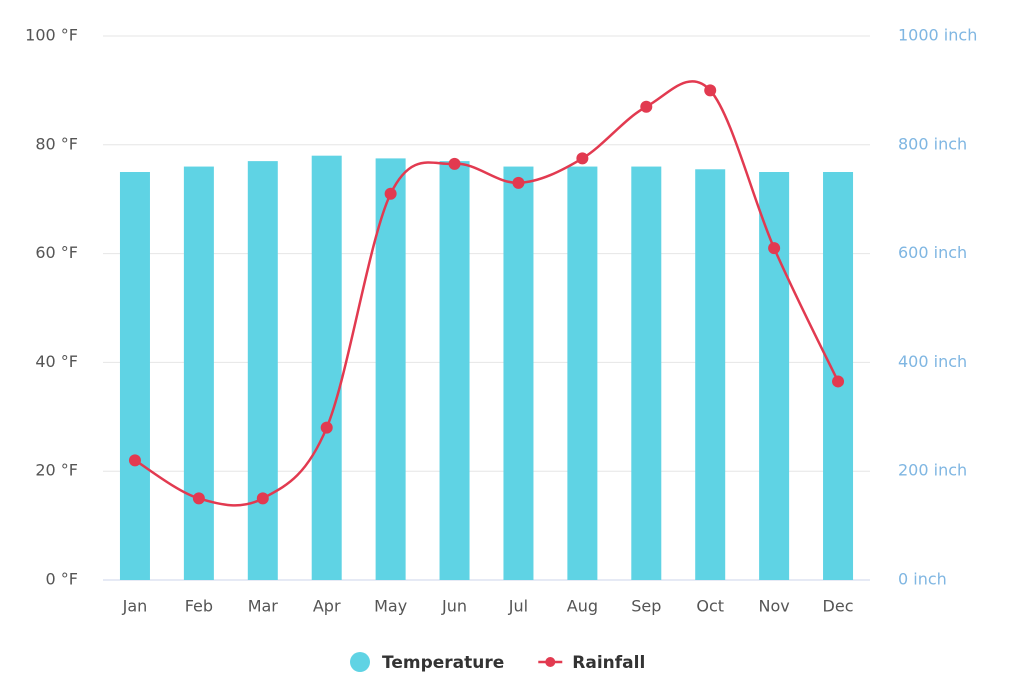  Describe the element at coordinates (932, 361) in the screenshot. I see `y2-tick-label: 400 inch` at that location.